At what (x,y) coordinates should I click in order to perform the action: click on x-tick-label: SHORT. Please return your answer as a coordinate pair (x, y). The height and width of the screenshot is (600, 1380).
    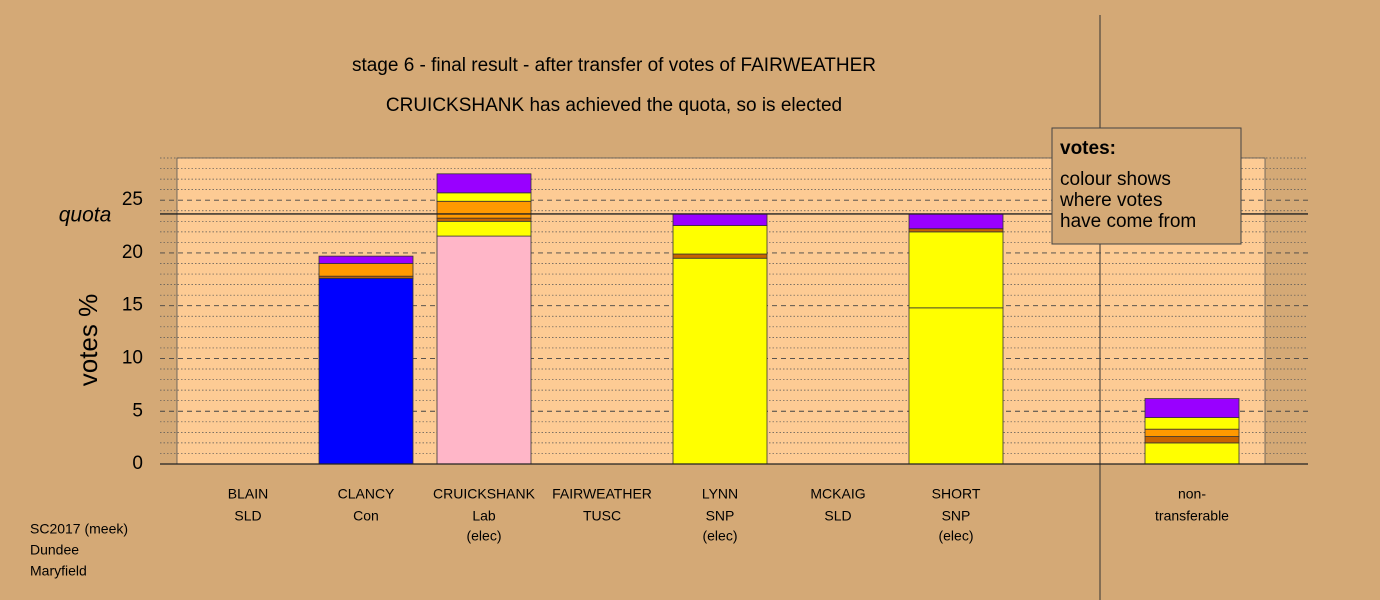
    Looking at the image, I should click on (956, 494).